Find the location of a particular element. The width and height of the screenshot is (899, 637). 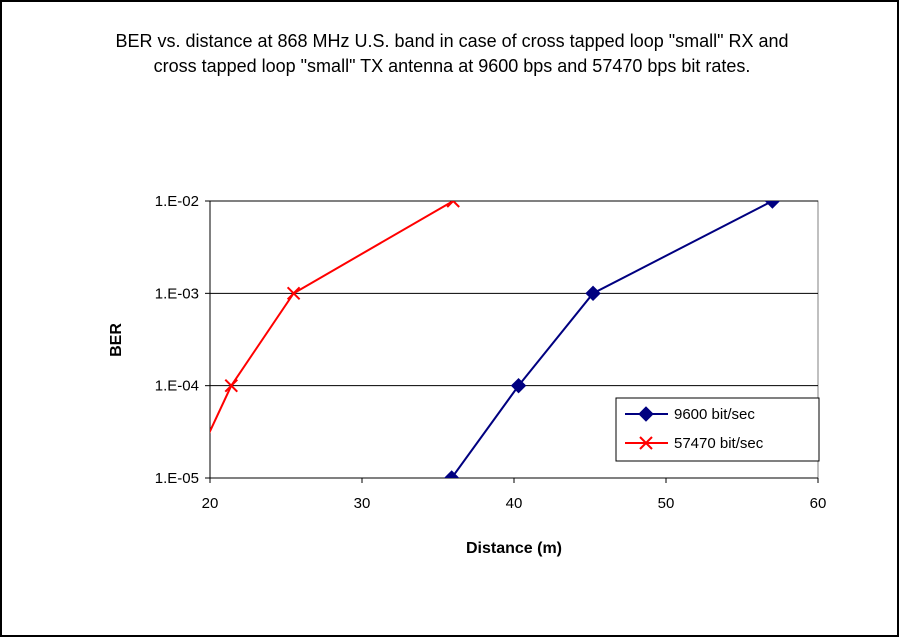

x-tick-label: 20 is located at coordinates (210, 503).